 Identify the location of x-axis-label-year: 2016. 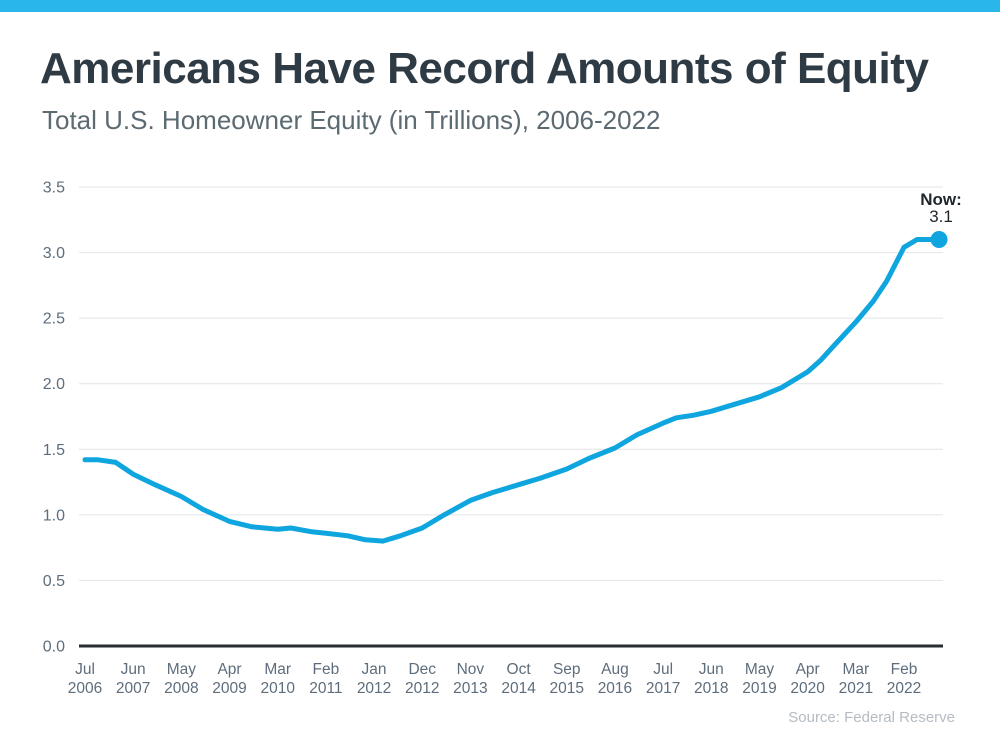
(615, 688).